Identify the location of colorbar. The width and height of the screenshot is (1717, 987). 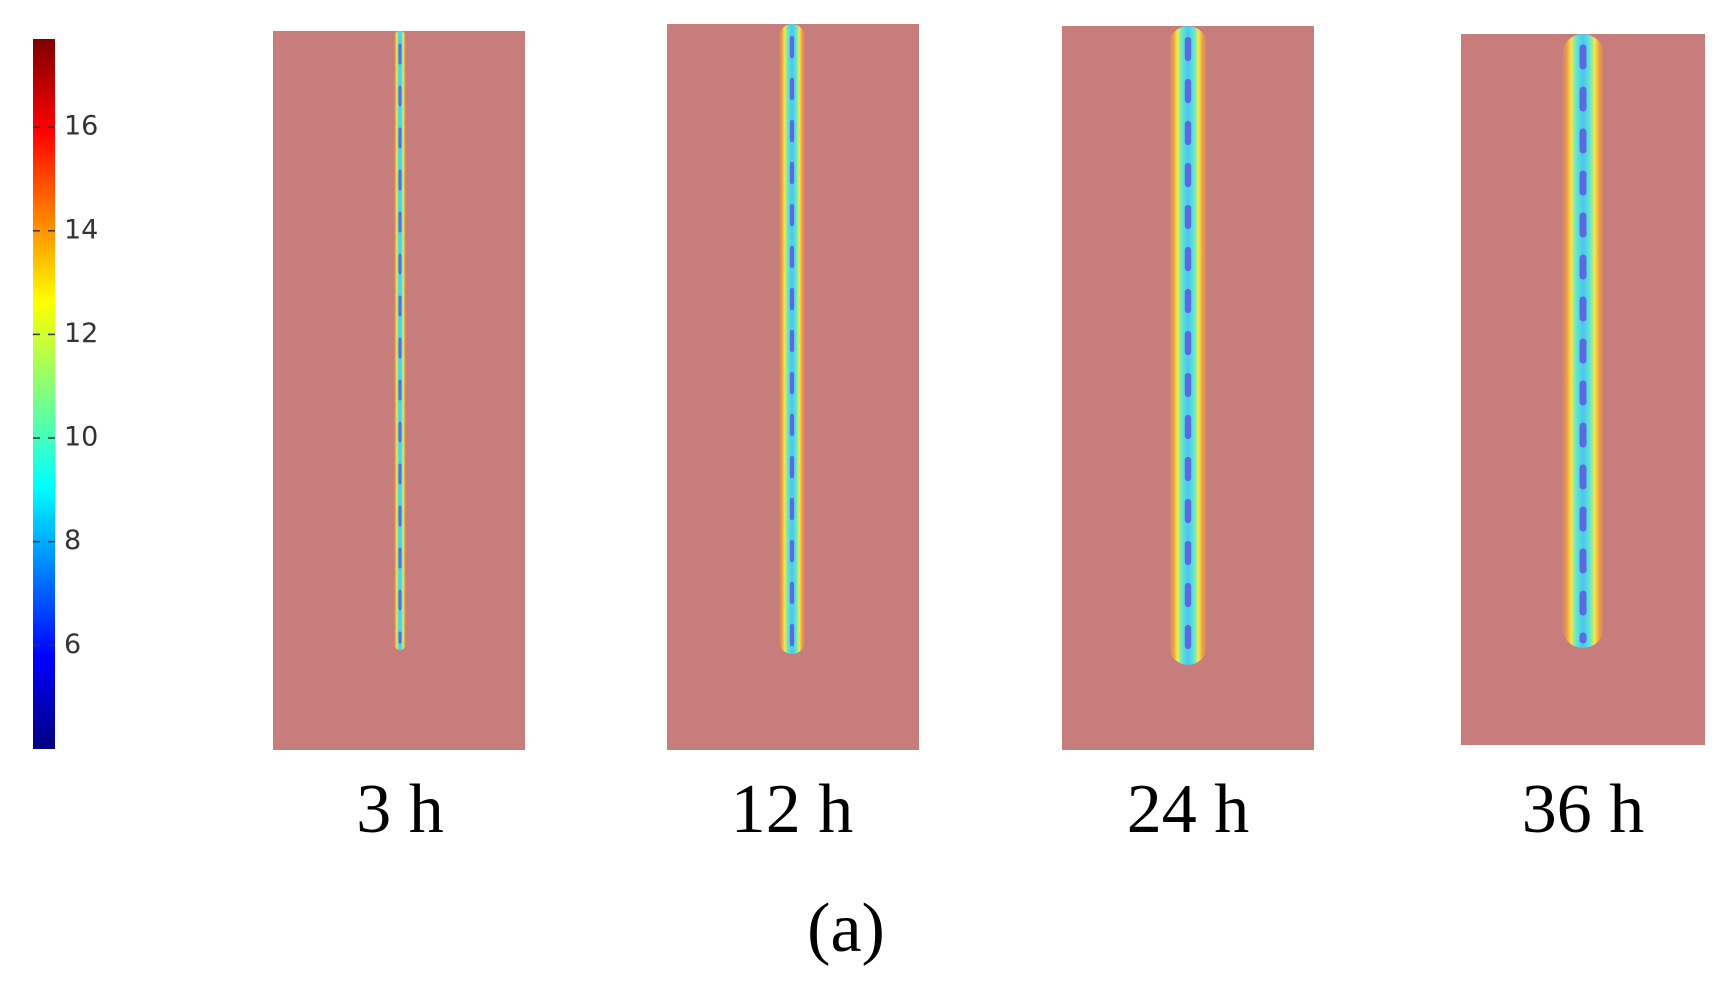
(44, 394).